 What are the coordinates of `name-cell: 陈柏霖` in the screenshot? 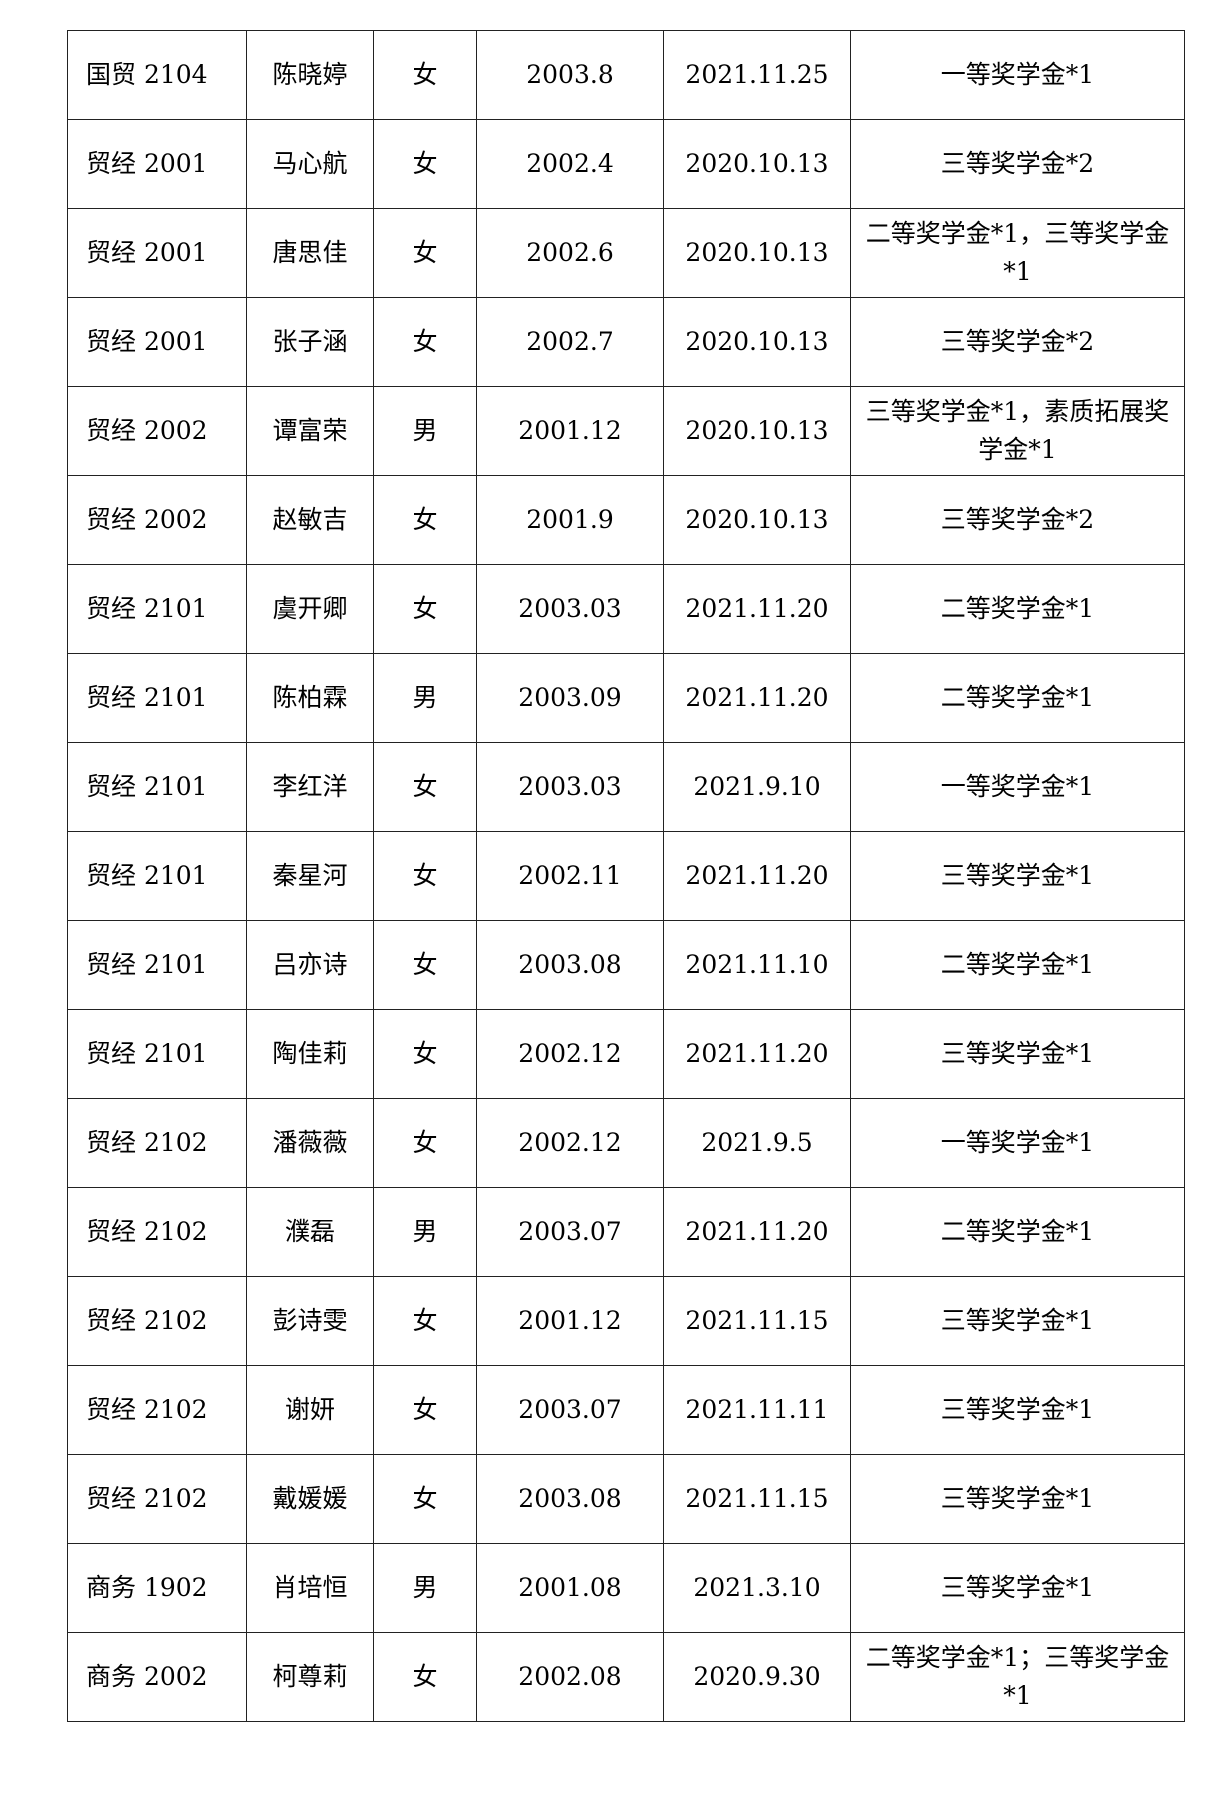 It's located at (310, 698).